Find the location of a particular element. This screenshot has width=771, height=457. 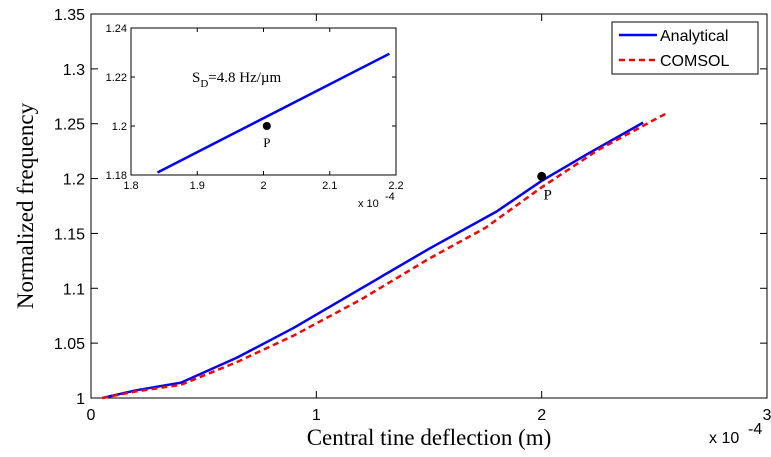

inset-sensitivity-label: SD=4.8 Hz/µm is located at coordinates (237, 80).